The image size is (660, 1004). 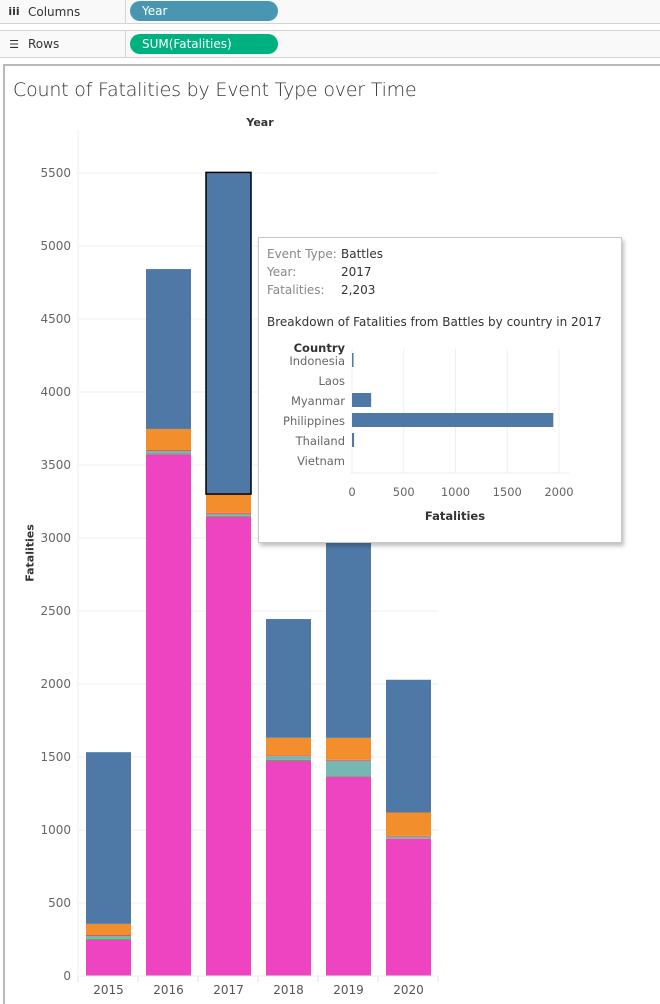 What do you see at coordinates (321, 461) in the screenshot?
I see `tooltip-country-label: Vietnam` at bounding box center [321, 461].